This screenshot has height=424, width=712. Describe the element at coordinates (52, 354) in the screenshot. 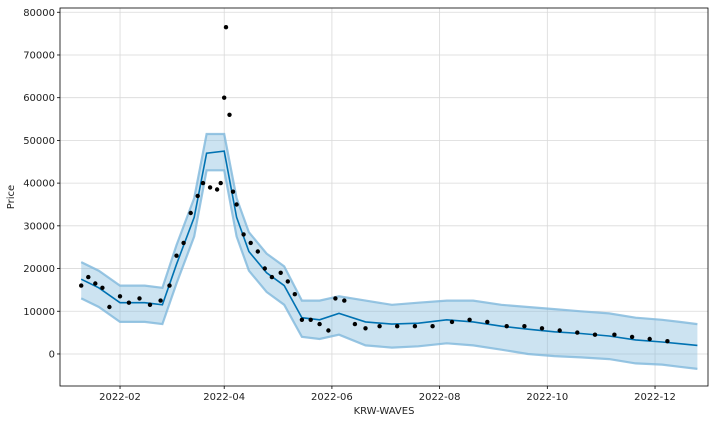

I see `y-tick-label: 0` at that location.